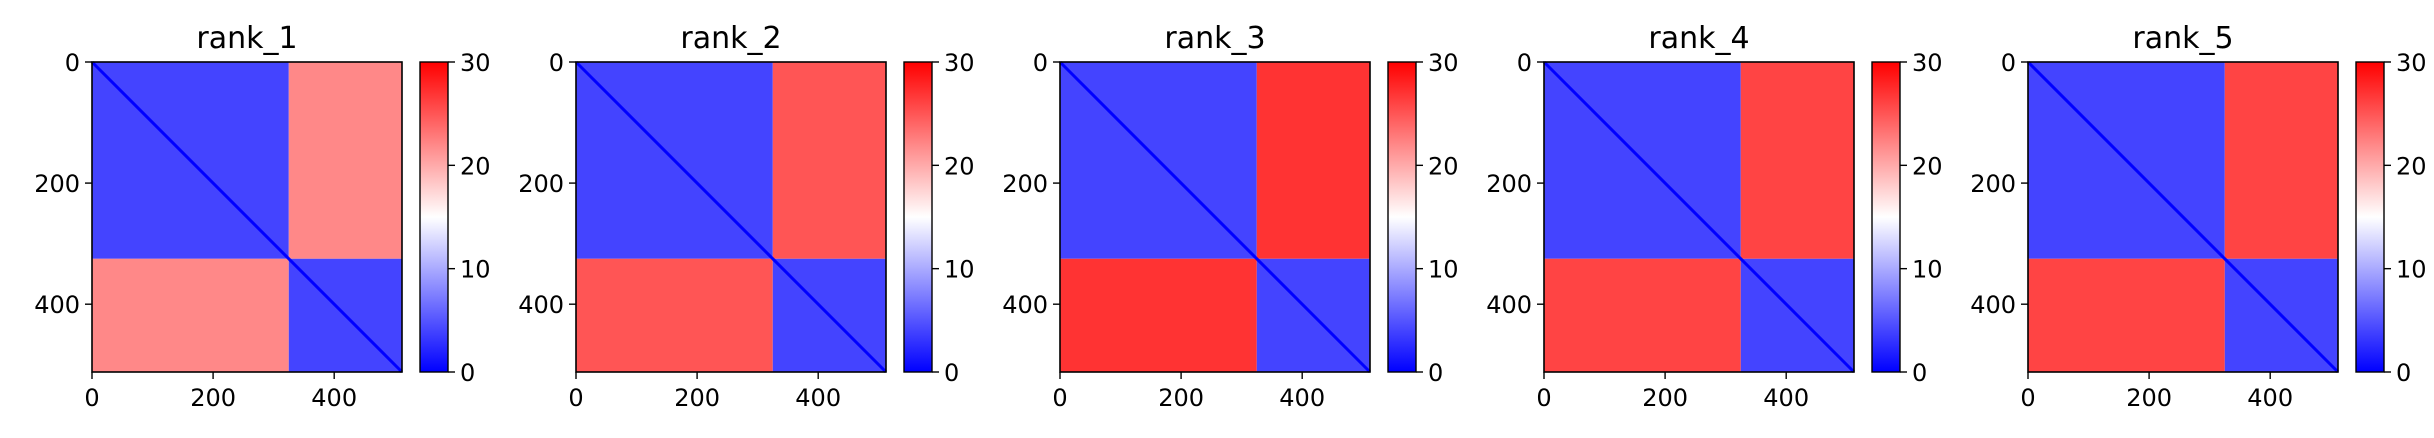  Describe the element at coordinates (1698, 38) in the screenshot. I see `panel-title: rank_4` at that location.